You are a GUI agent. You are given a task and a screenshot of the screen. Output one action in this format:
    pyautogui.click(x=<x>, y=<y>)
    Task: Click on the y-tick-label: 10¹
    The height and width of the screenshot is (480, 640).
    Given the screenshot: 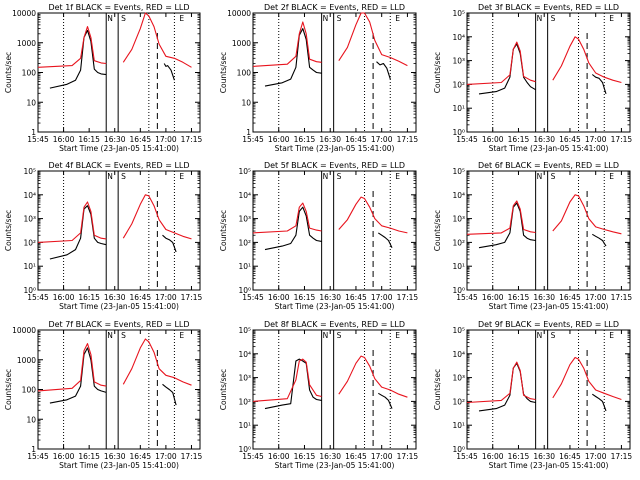 What is the action you would take?
    pyautogui.click(x=458, y=425)
    